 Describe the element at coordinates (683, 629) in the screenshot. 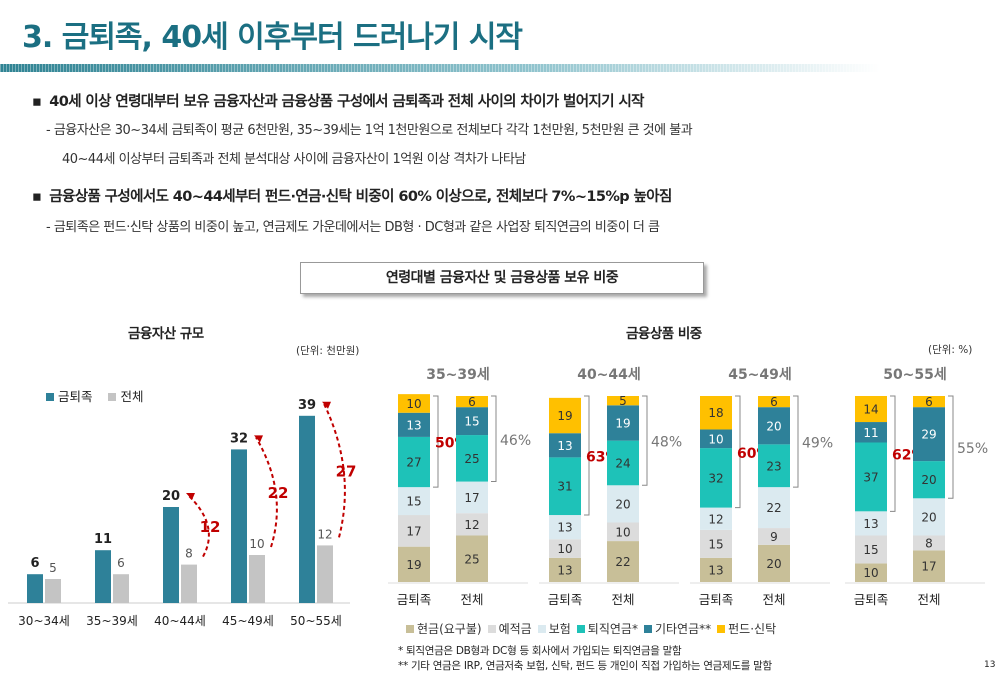

I see `legend-label: 기타연금**` at that location.